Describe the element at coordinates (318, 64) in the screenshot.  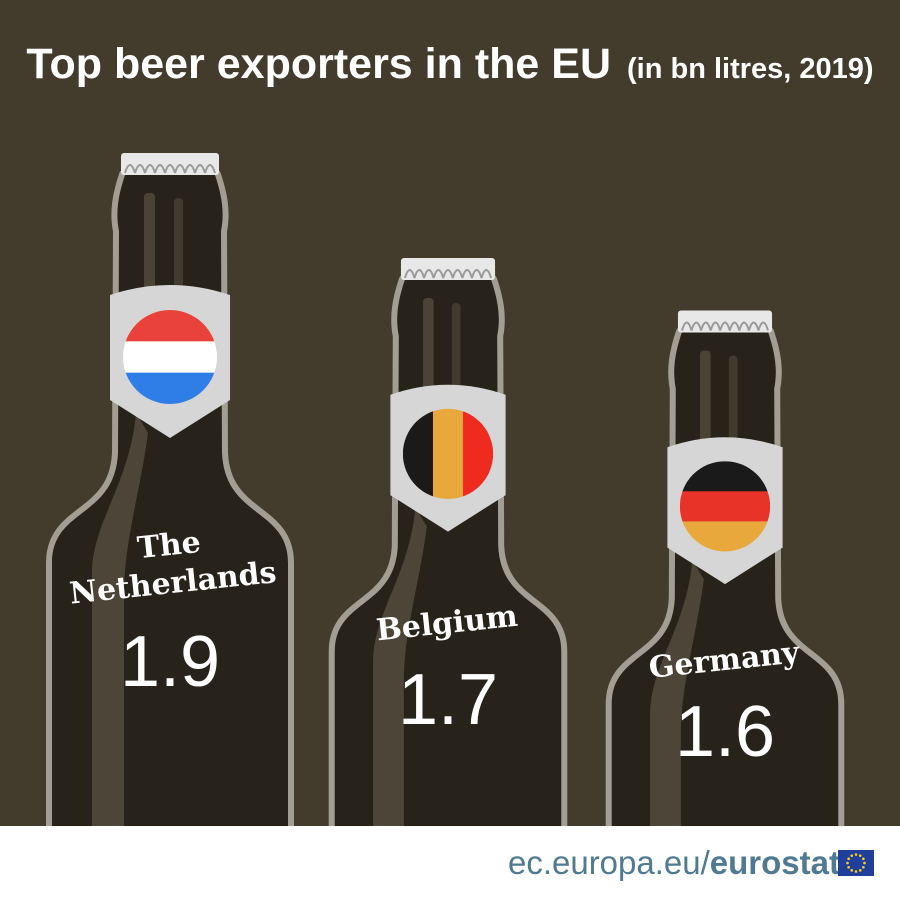
I see `chart-title: Top beer exporters in the EU` at that location.